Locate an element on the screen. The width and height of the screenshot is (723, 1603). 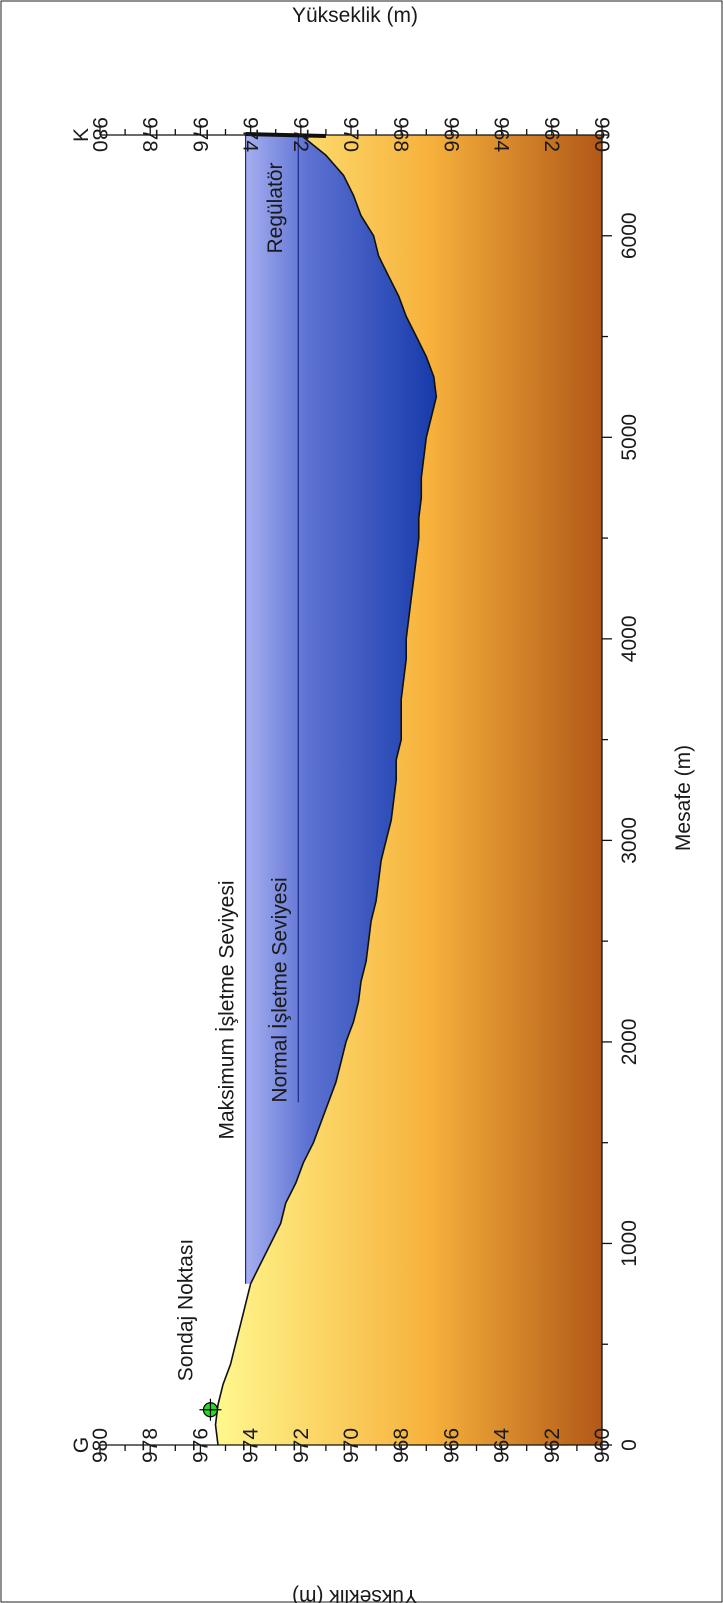
x-tick-label: 4000 is located at coordinates (629, 638).